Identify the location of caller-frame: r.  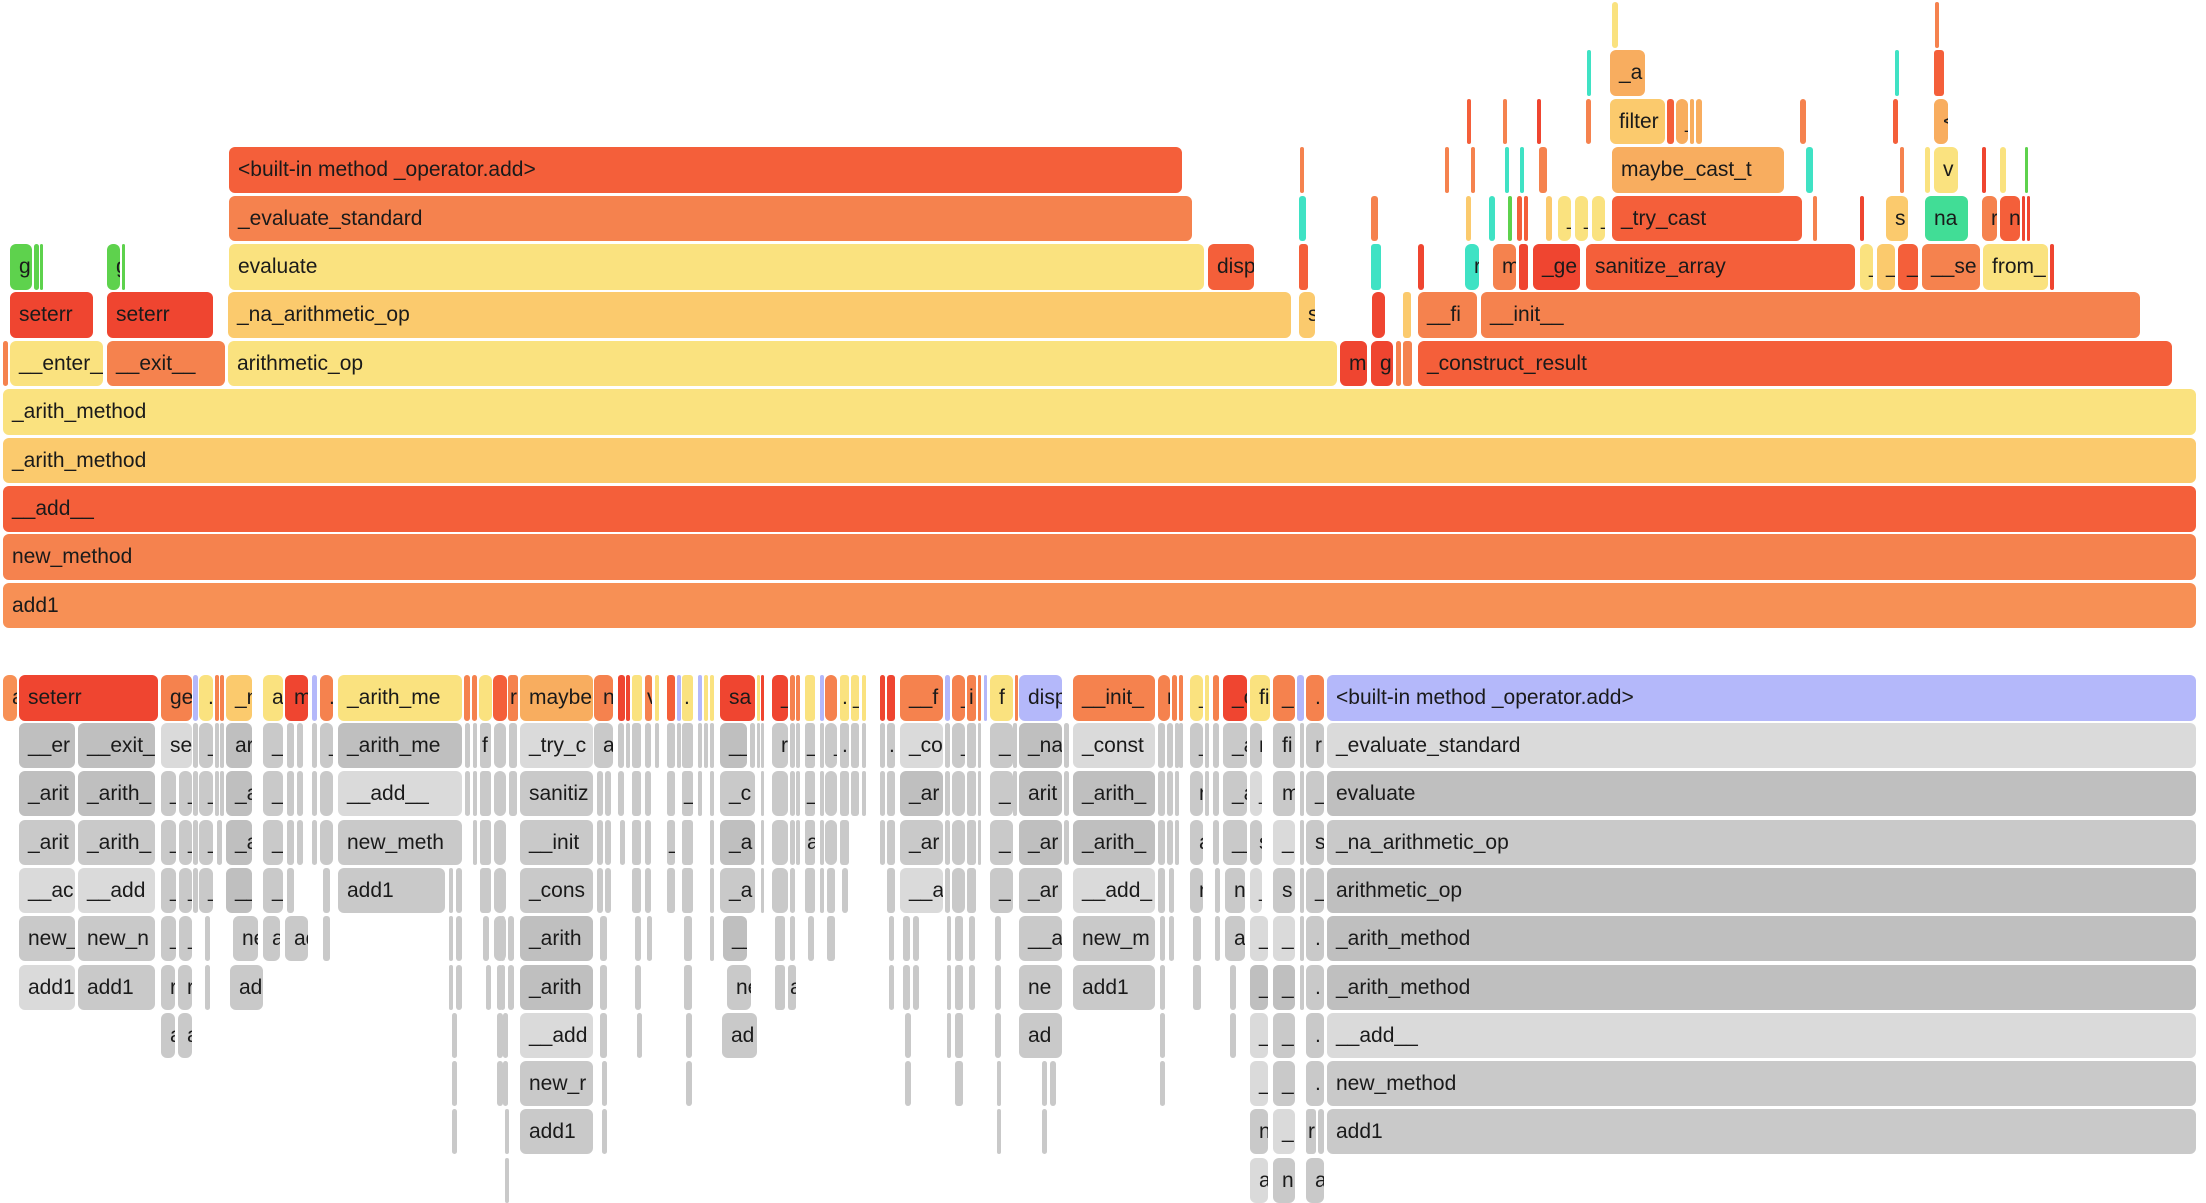
(780, 745).